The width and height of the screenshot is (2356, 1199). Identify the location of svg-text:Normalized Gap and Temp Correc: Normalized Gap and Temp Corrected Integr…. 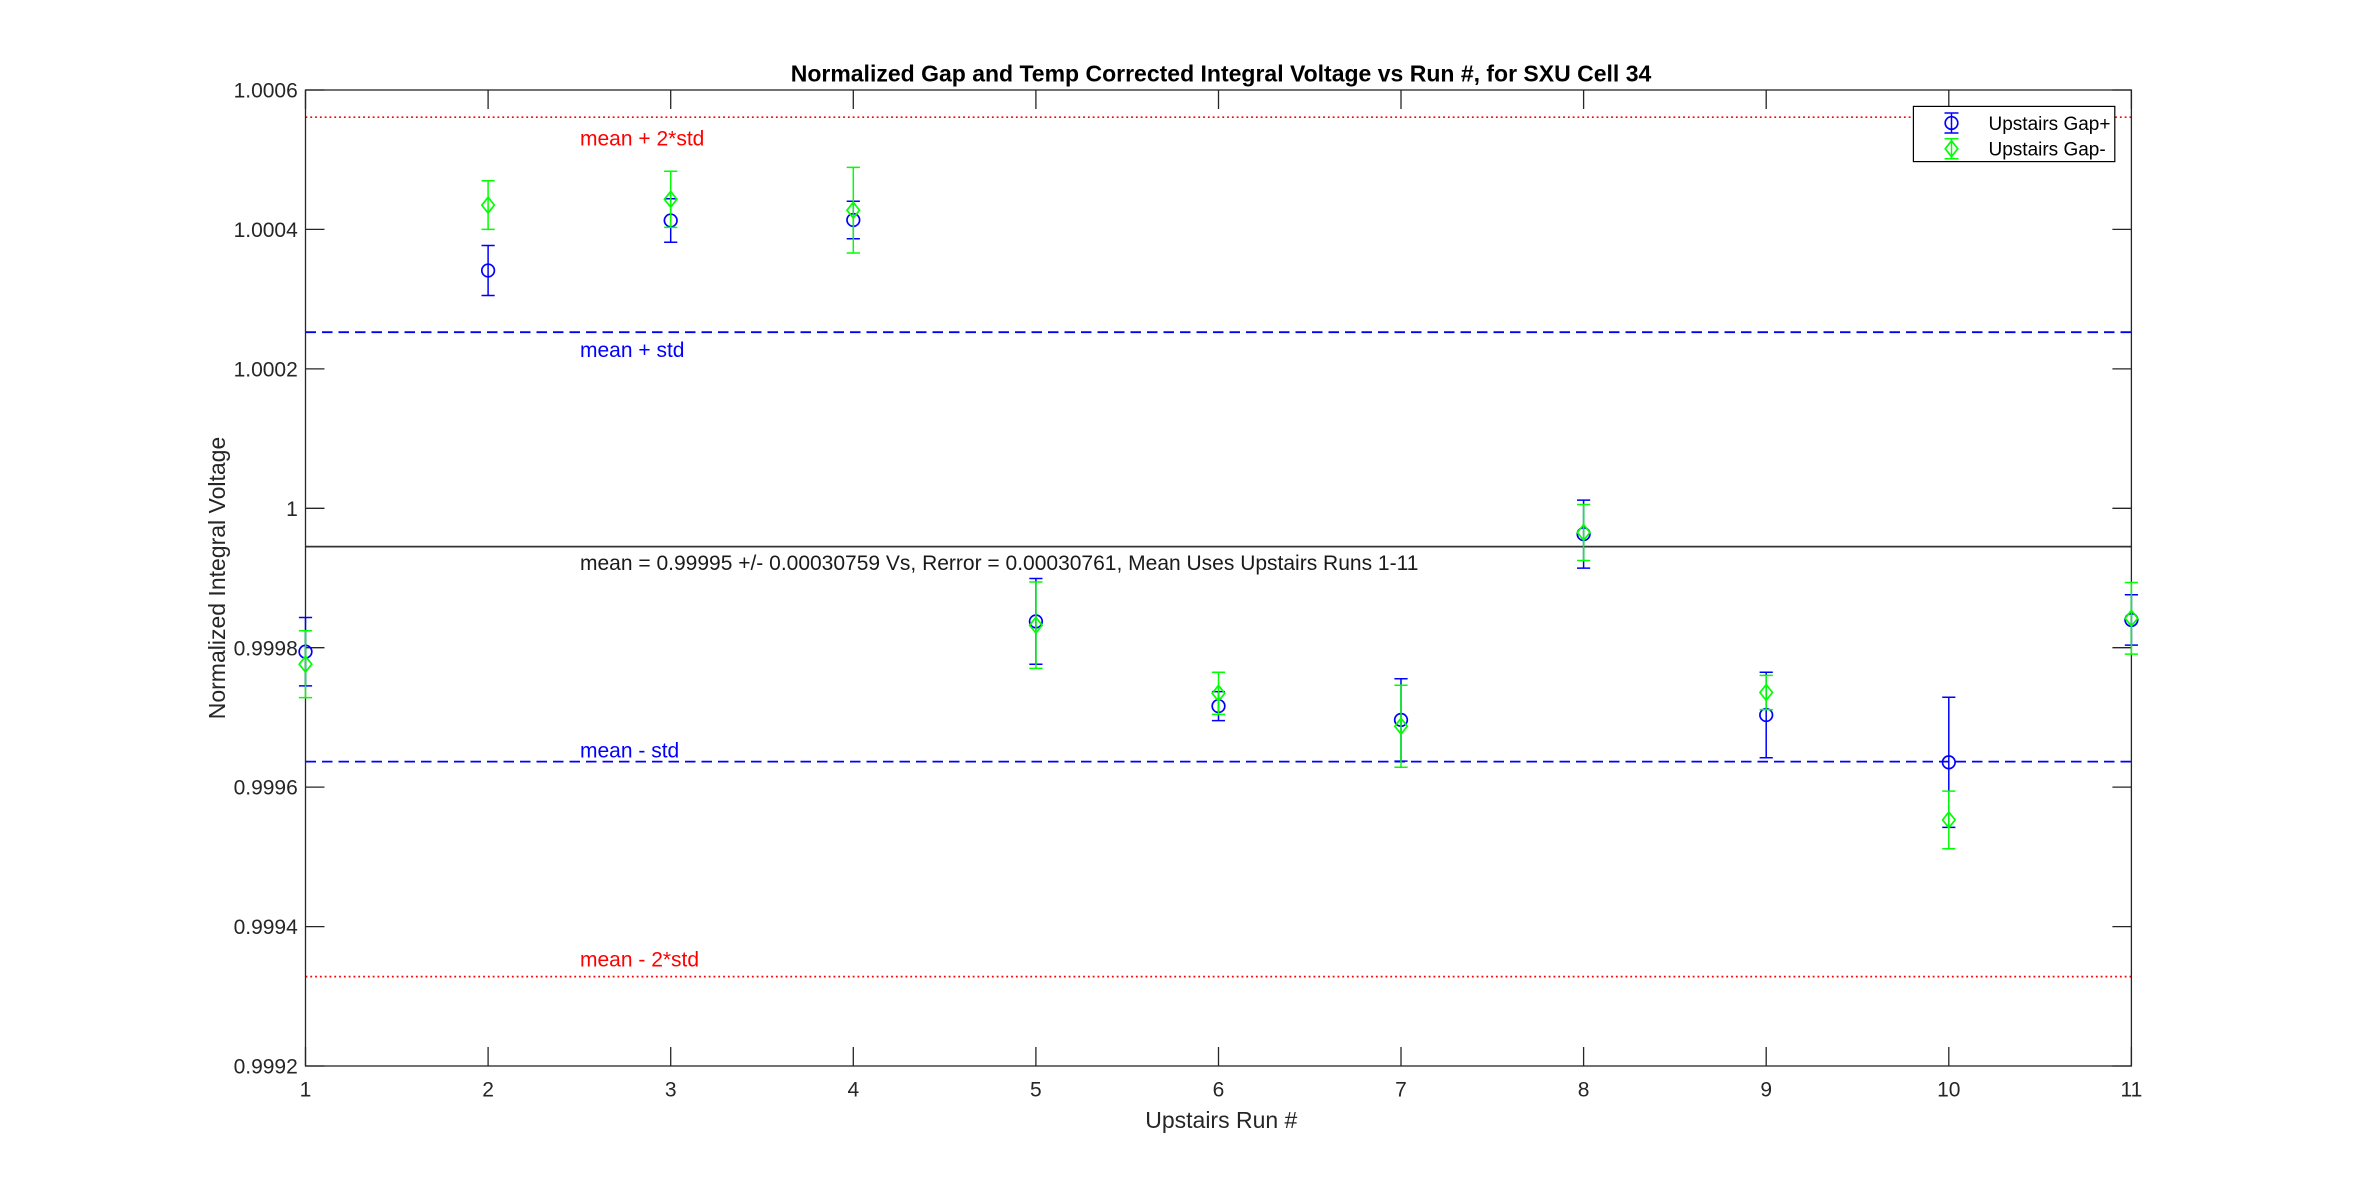
(1221, 74).